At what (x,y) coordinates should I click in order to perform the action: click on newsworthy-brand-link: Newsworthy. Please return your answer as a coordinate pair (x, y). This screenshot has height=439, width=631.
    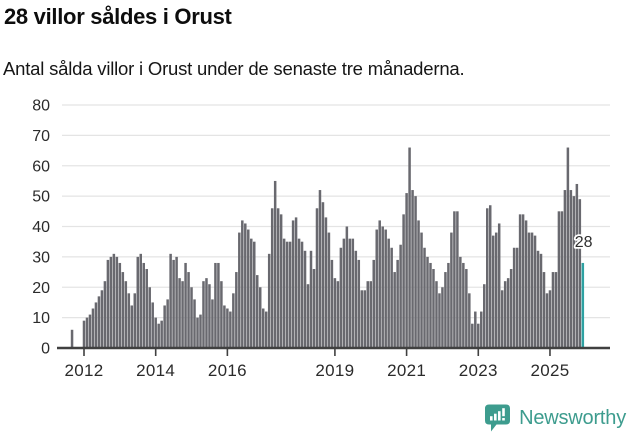
    Looking at the image, I should click on (555, 418).